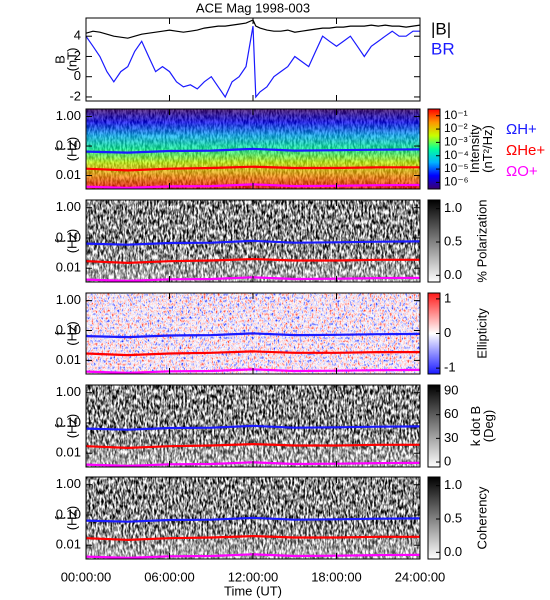 The image size is (550, 600). What do you see at coordinates (86, 576) in the screenshot?
I see `x-tick-label: 00:00:00` at bounding box center [86, 576].